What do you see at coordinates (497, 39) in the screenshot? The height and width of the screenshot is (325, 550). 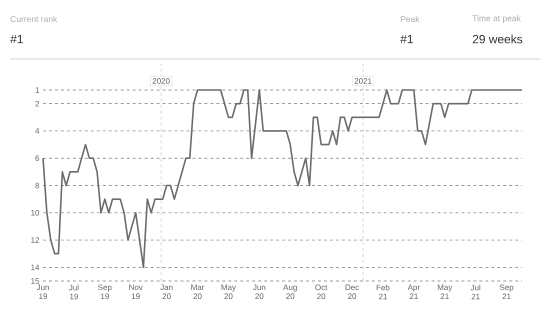 I see `text: 29 weeks` at bounding box center [497, 39].